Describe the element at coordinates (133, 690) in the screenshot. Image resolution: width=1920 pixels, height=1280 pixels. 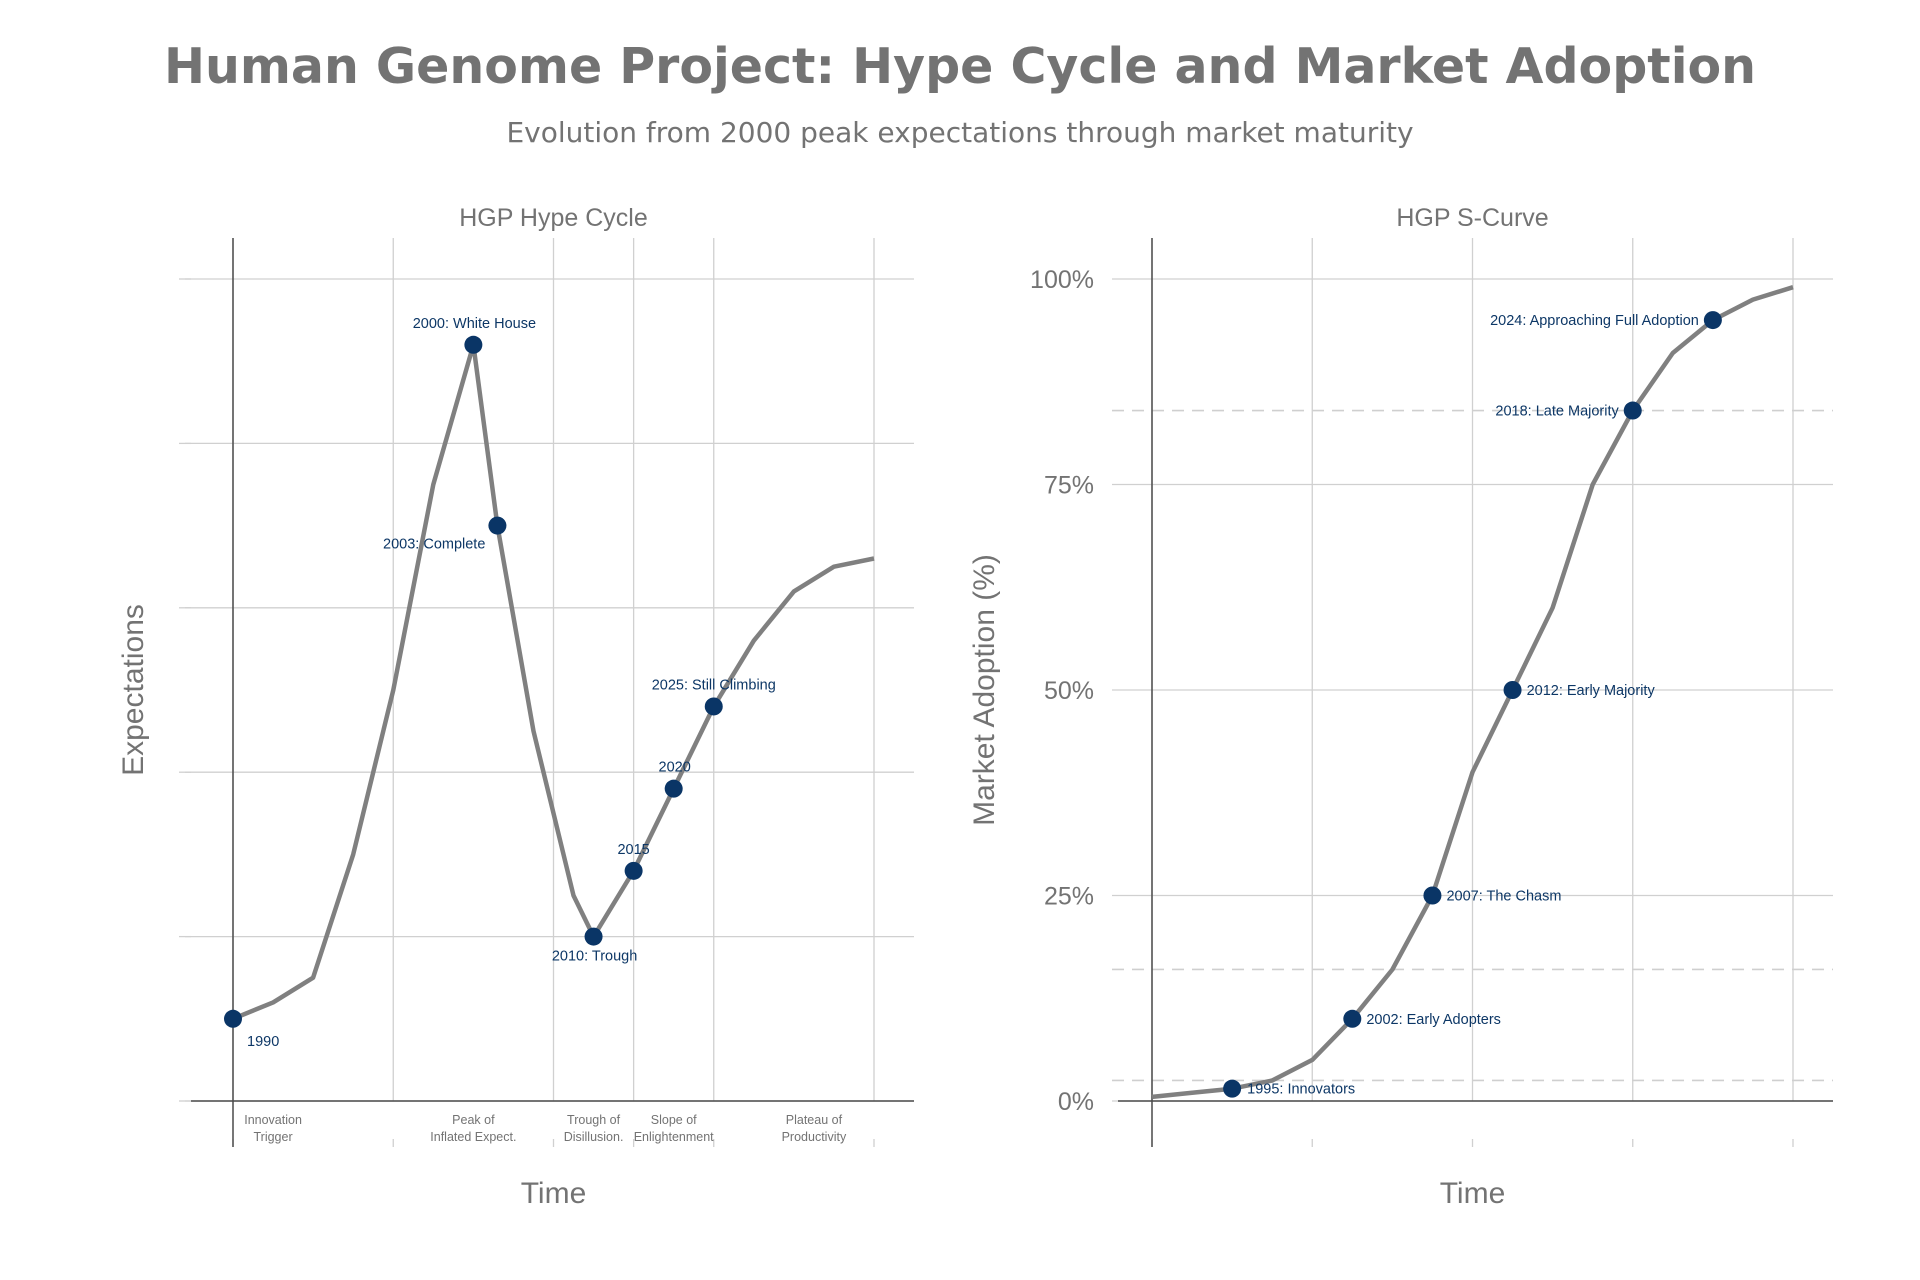
I see `hype-y-axis-label: Expectations` at that location.